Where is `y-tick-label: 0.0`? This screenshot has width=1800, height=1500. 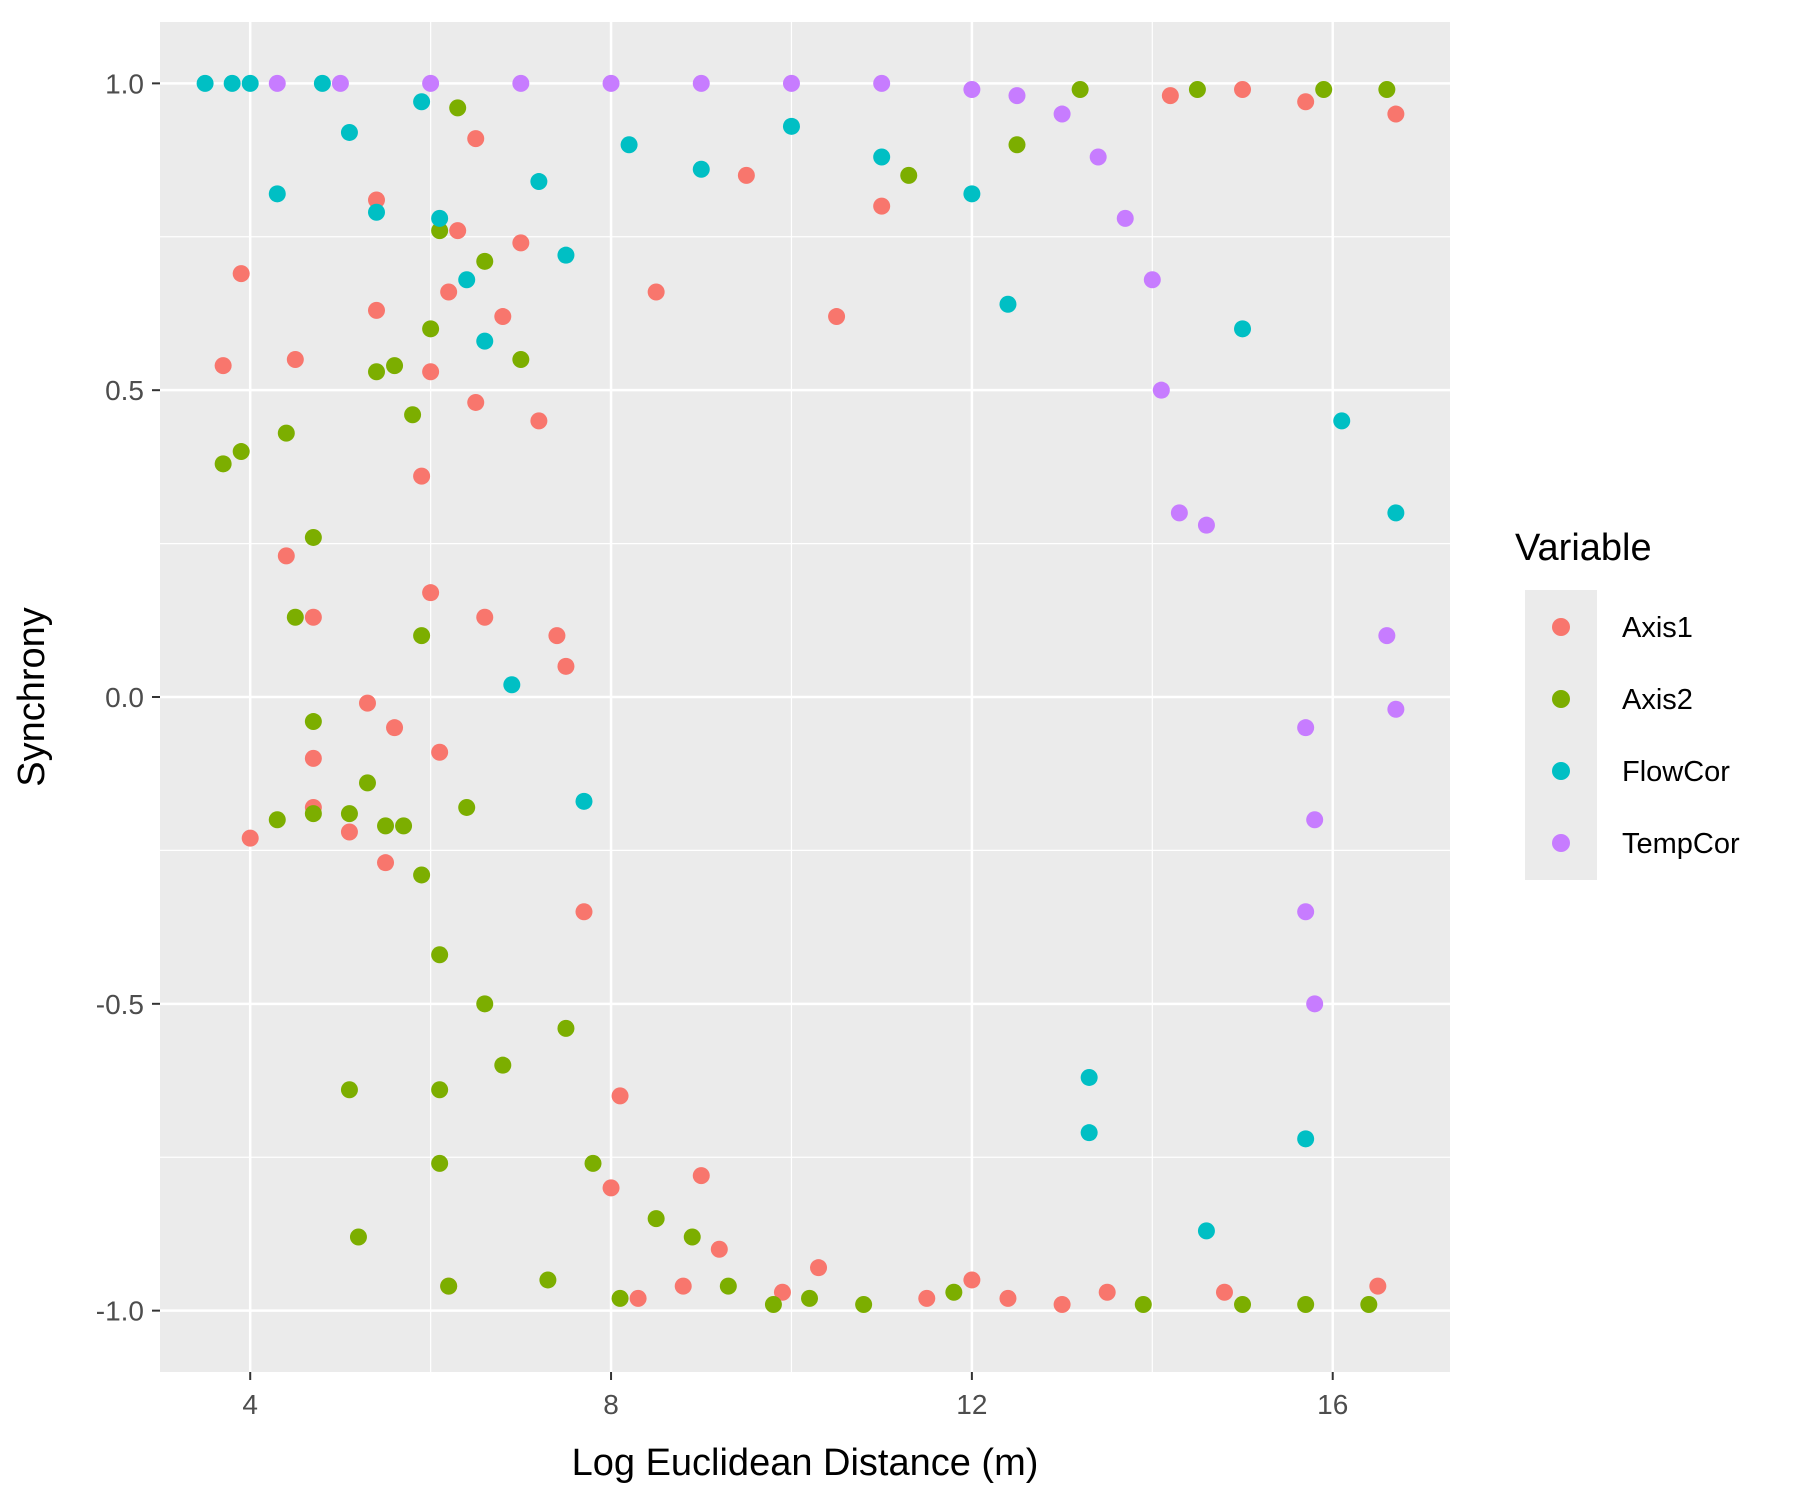 y-tick-label: 0.0 is located at coordinates (124, 697).